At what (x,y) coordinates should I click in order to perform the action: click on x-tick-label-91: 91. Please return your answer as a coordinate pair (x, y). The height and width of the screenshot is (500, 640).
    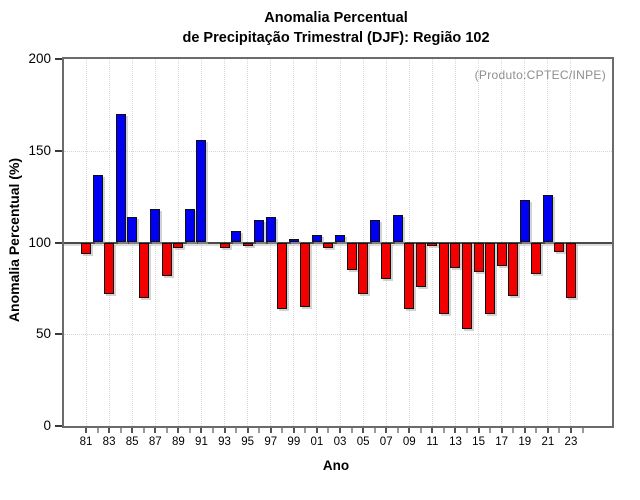
    Looking at the image, I should click on (201, 442).